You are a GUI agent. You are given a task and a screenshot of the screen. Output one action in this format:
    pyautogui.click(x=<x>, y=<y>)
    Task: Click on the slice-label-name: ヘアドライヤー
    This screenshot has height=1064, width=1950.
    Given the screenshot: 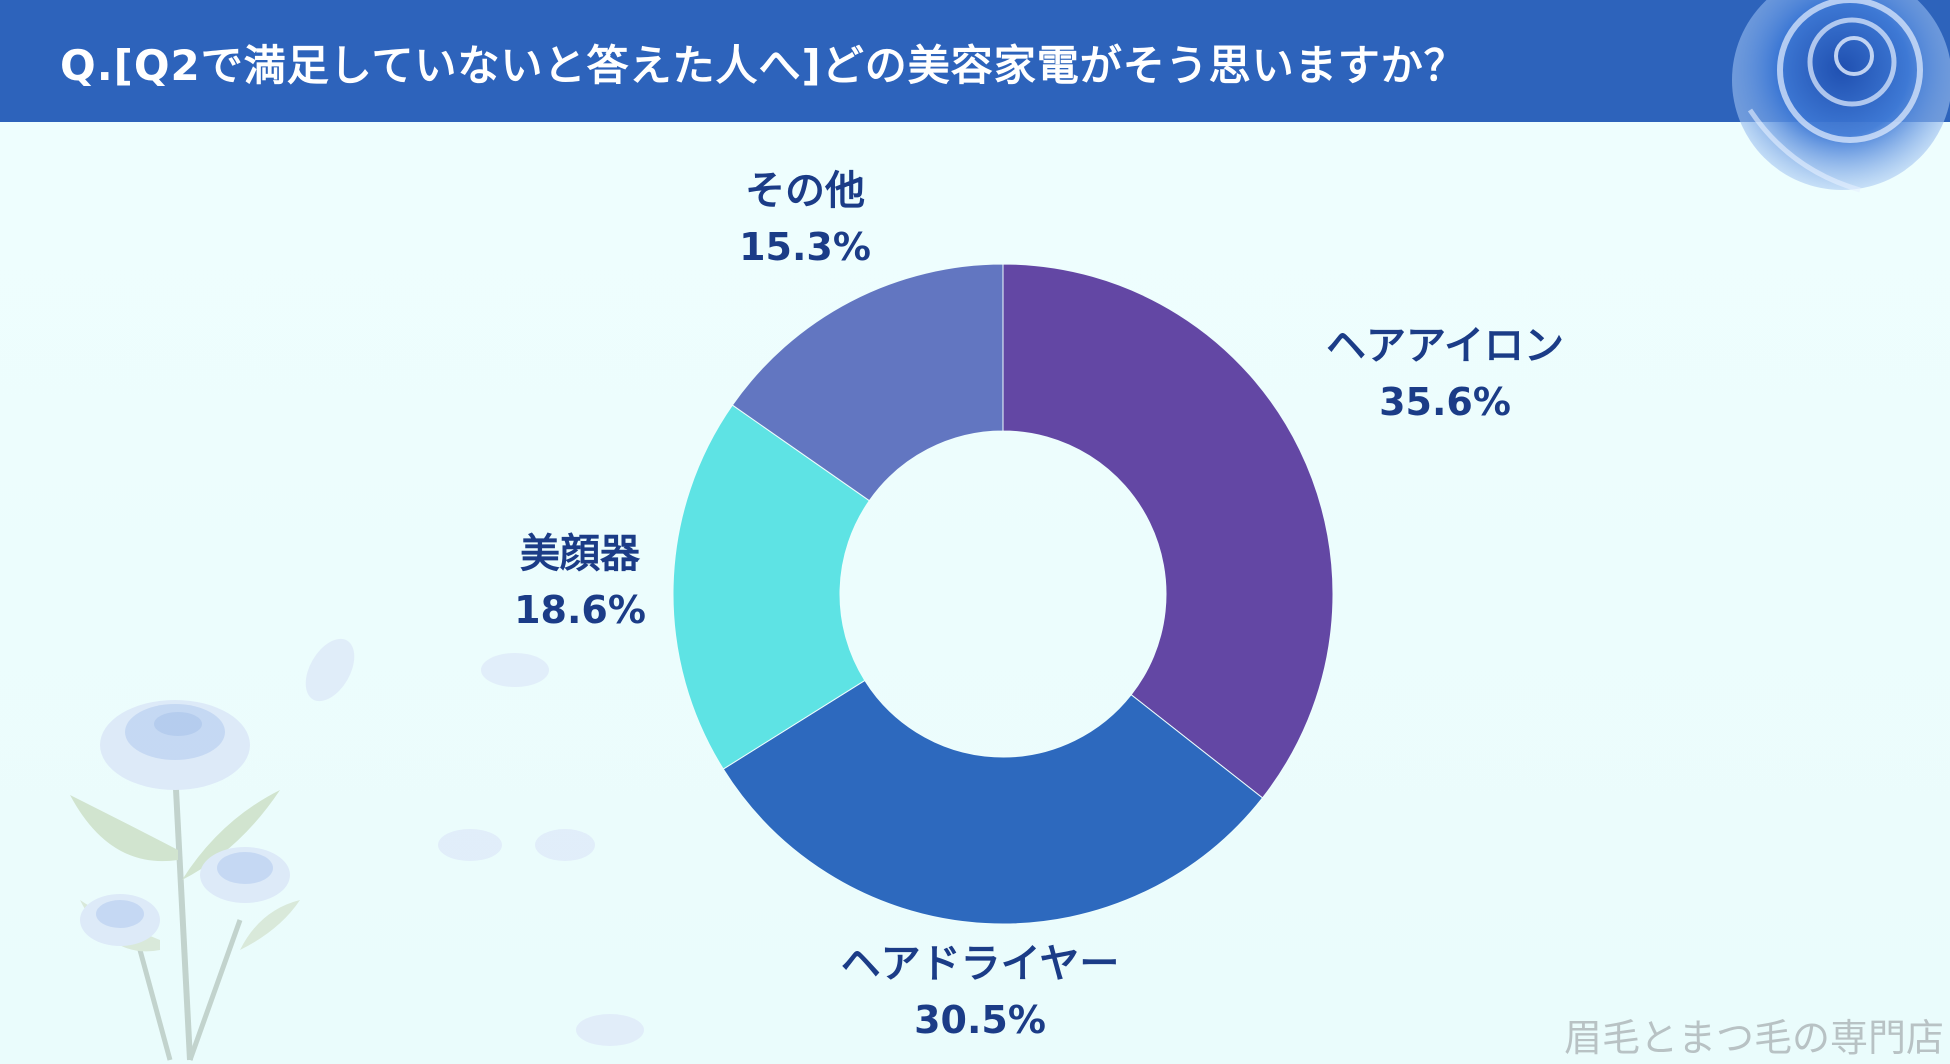 What is the action you would take?
    pyautogui.click(x=980, y=964)
    